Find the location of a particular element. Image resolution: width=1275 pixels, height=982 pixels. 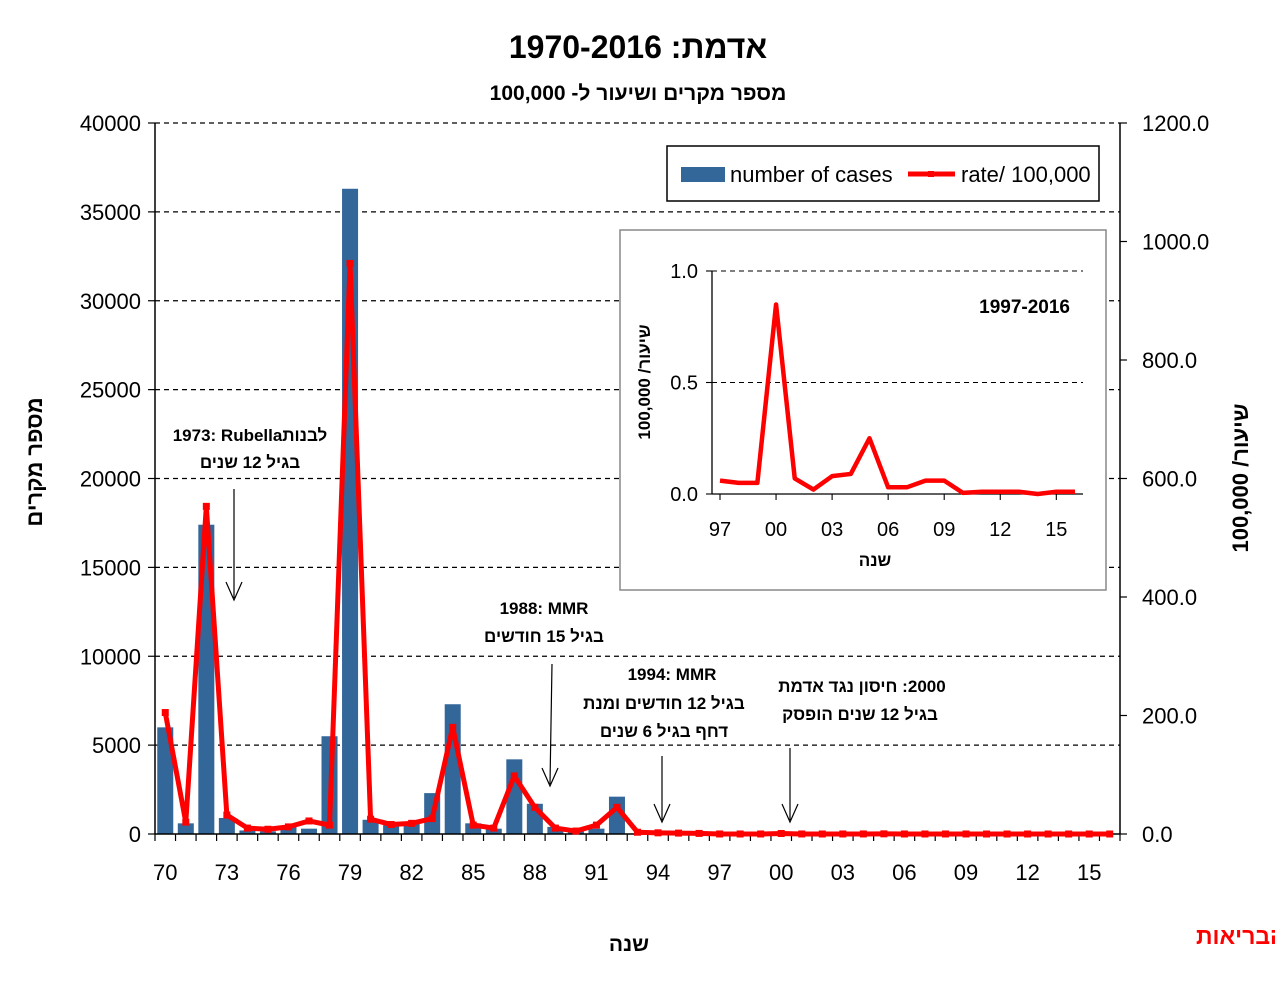

right-tick-label: 800.0 is located at coordinates (1169, 360).